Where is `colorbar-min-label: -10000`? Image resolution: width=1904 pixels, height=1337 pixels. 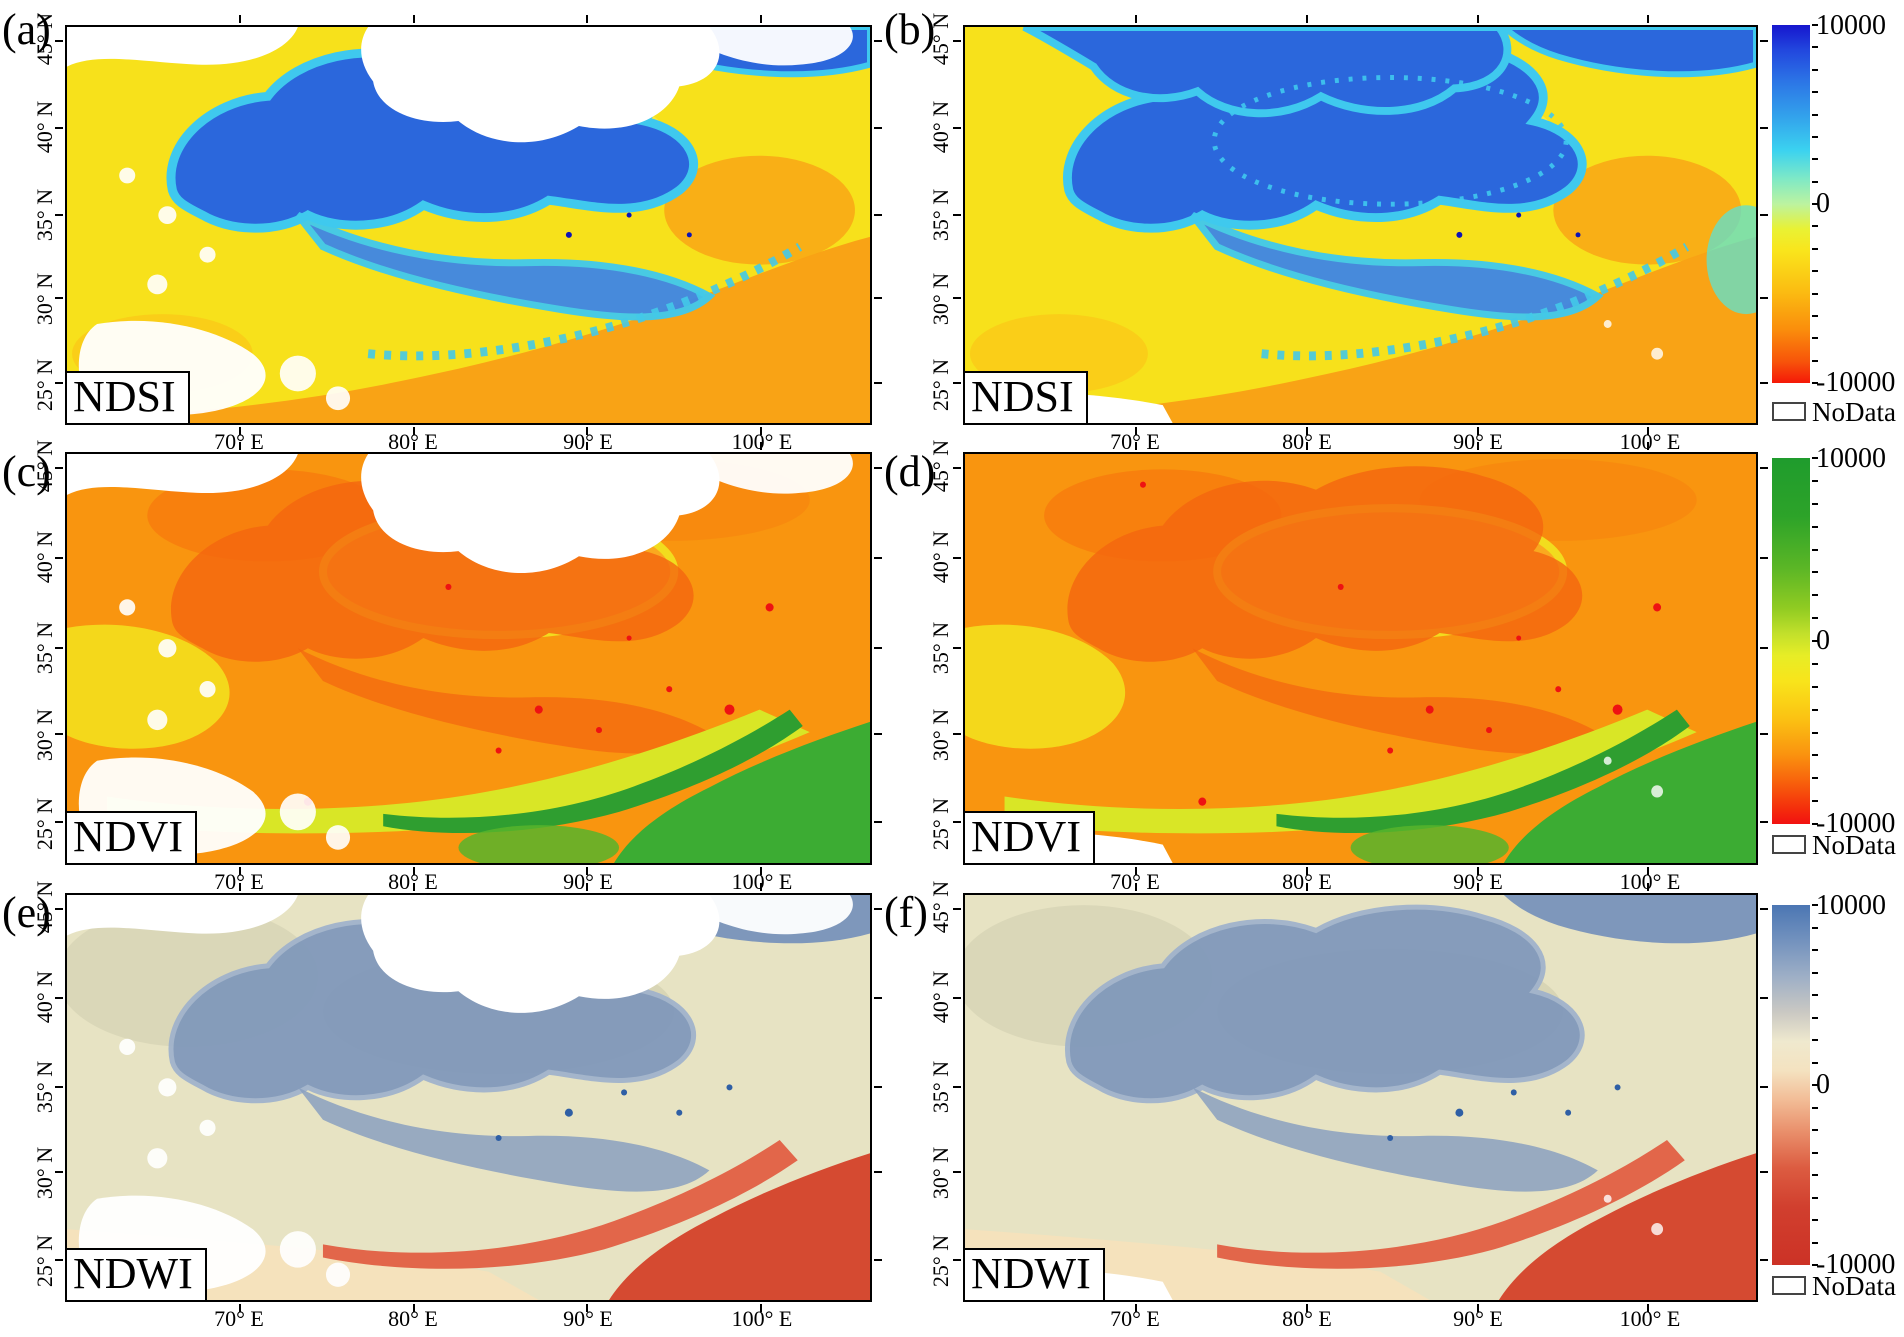 colorbar-min-label: -10000 is located at coordinates (1856, 382).